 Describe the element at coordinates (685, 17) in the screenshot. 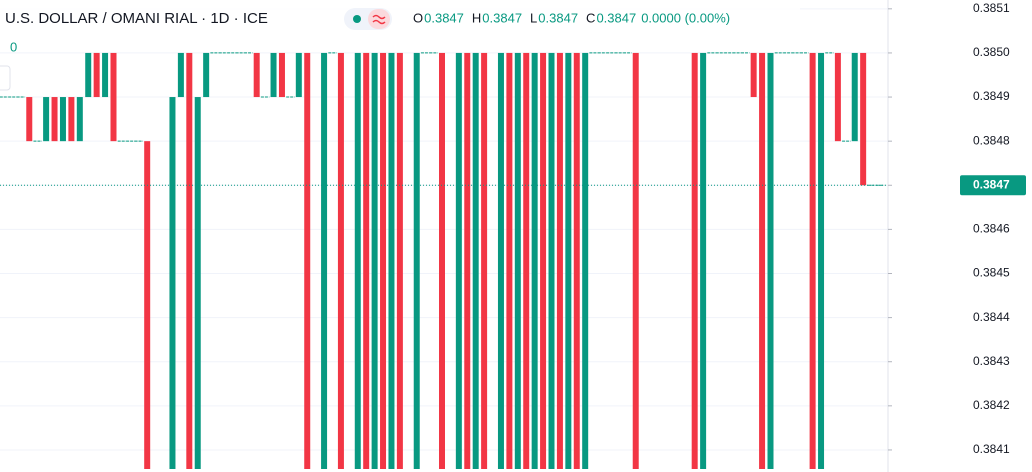

I see `change-value: 0.0000 (0.00%)` at that location.